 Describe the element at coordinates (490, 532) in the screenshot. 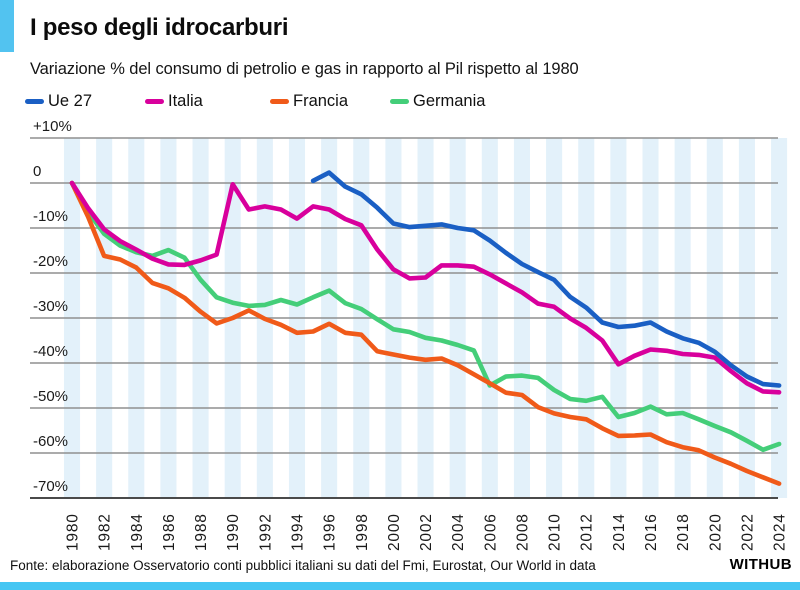

I see `x-tick-label: 2006` at that location.